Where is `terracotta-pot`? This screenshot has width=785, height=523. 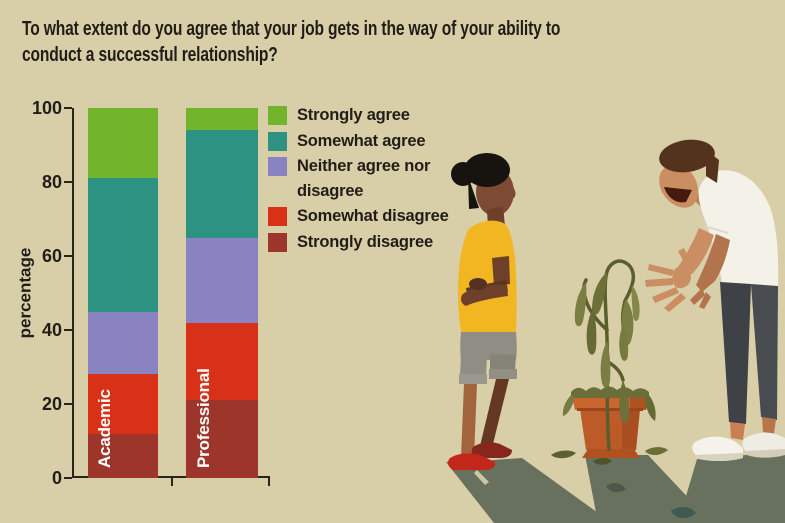
terracotta-pot is located at coordinates (611, 427).